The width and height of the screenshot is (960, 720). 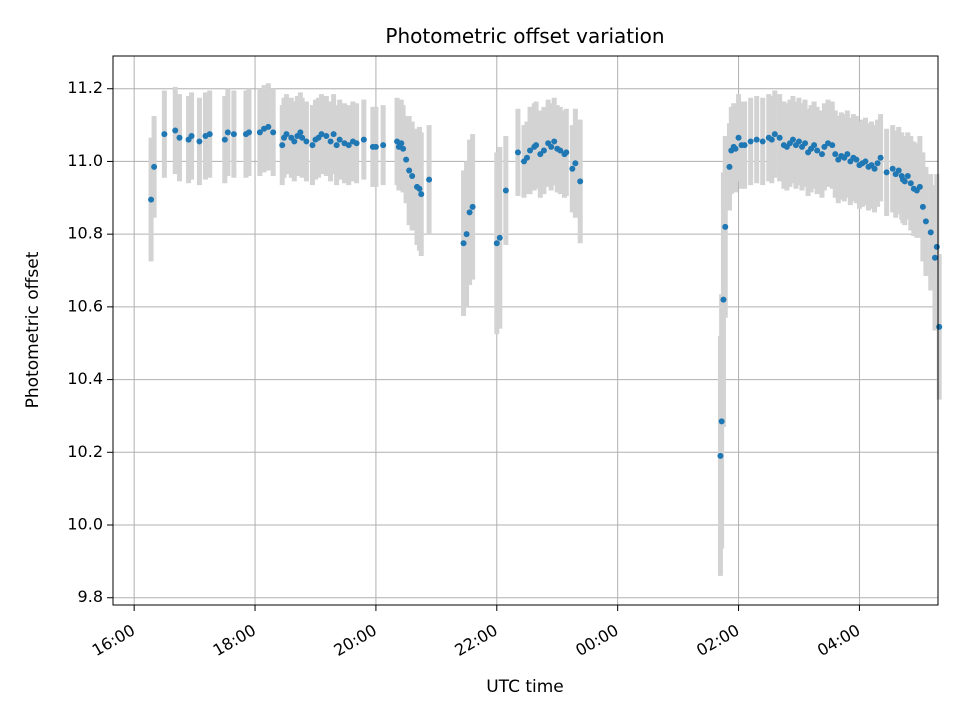 What do you see at coordinates (33, 329) in the screenshot?
I see `y-axis-label: Photometric offset` at bounding box center [33, 329].